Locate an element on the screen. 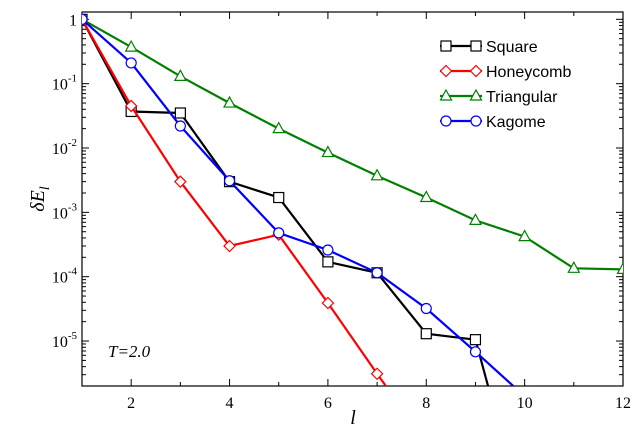 The image size is (634, 430). x-axis-title: l is located at coordinates (353, 418).